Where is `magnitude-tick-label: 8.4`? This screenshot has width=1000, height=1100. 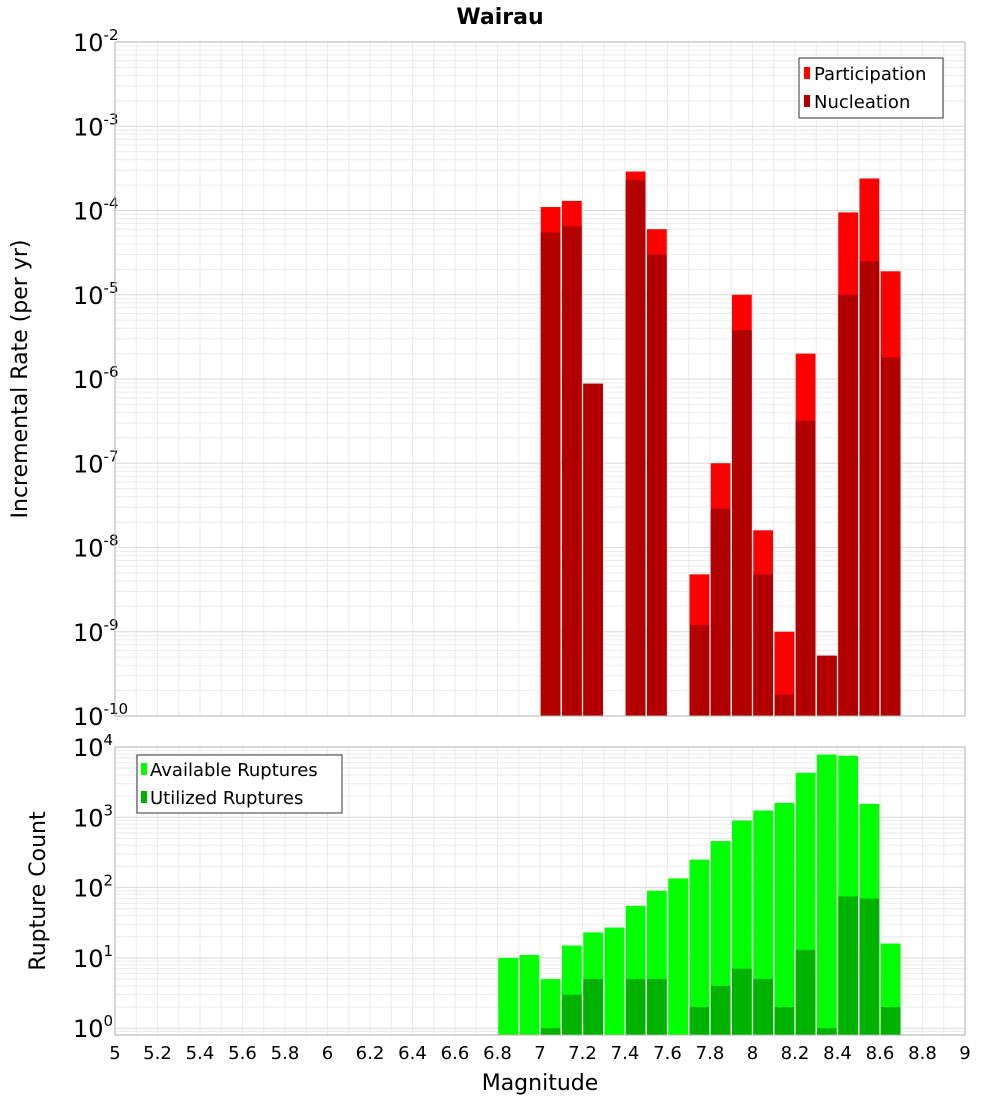
magnitude-tick-label: 8.4 is located at coordinates (837, 1053).